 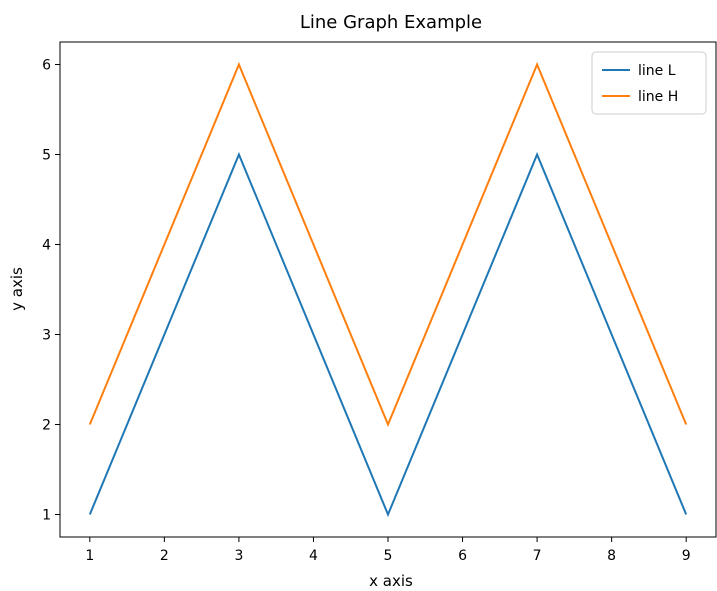 I want to click on y-tick-label: 4, so click(x=46, y=246).